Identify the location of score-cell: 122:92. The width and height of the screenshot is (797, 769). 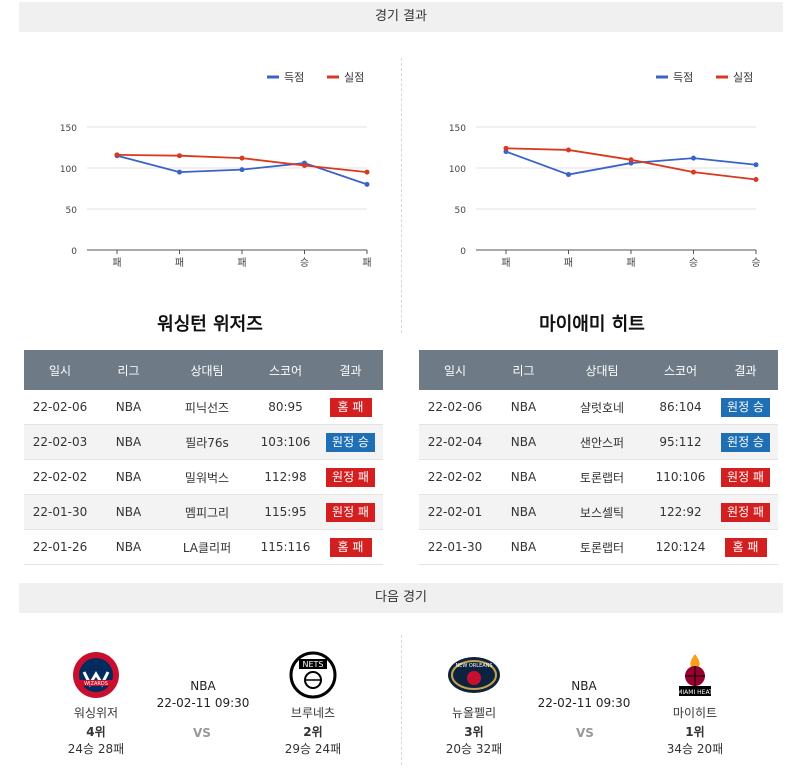
(680, 512).